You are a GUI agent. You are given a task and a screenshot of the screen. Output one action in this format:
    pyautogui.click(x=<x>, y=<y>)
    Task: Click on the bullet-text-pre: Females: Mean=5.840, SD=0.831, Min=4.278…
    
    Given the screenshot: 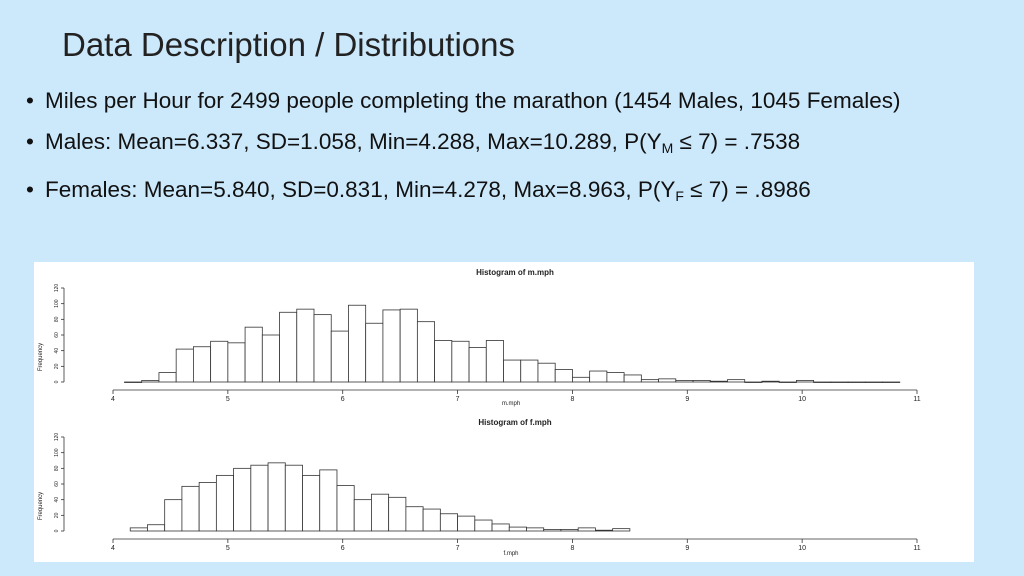 What is the action you would take?
    pyautogui.click(x=360, y=189)
    